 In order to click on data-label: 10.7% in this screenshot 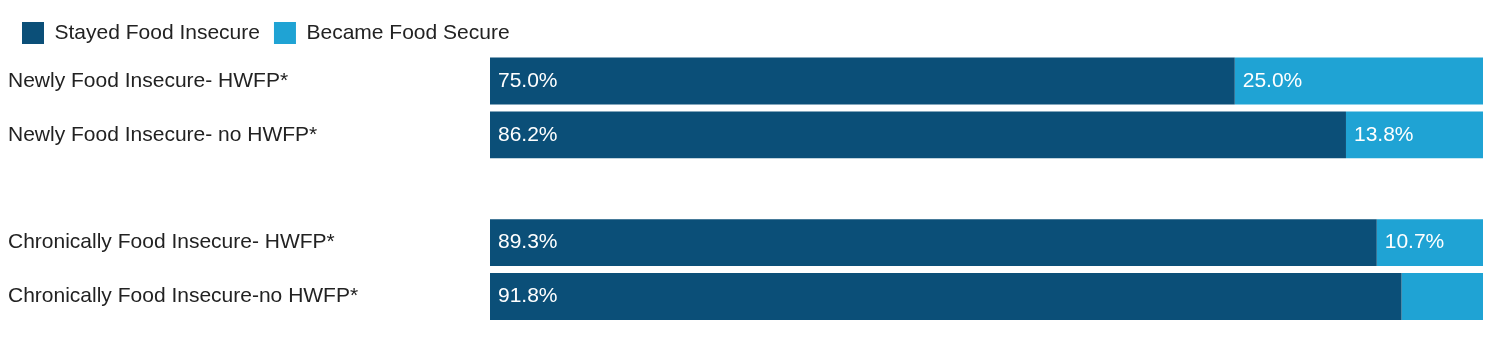, I will do `click(1414, 241)`.